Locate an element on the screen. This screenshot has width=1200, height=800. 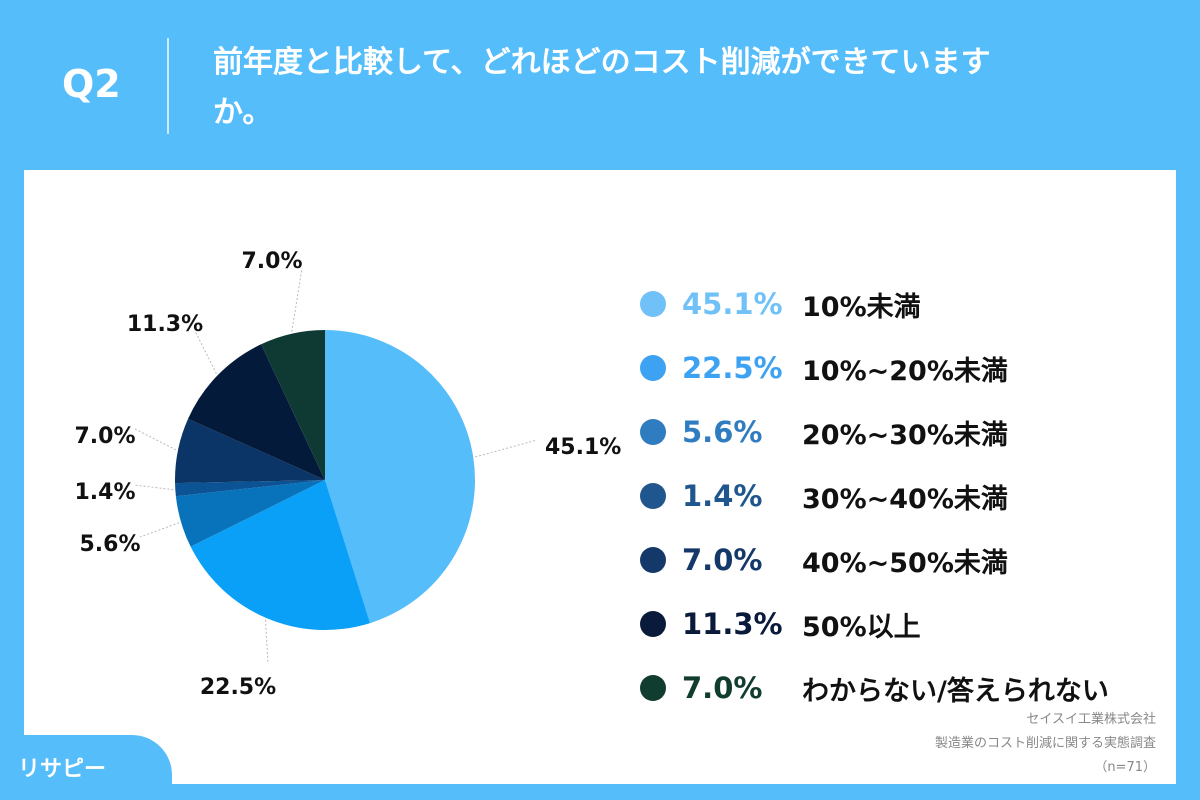
data-label: 11.3% is located at coordinates (165, 324).